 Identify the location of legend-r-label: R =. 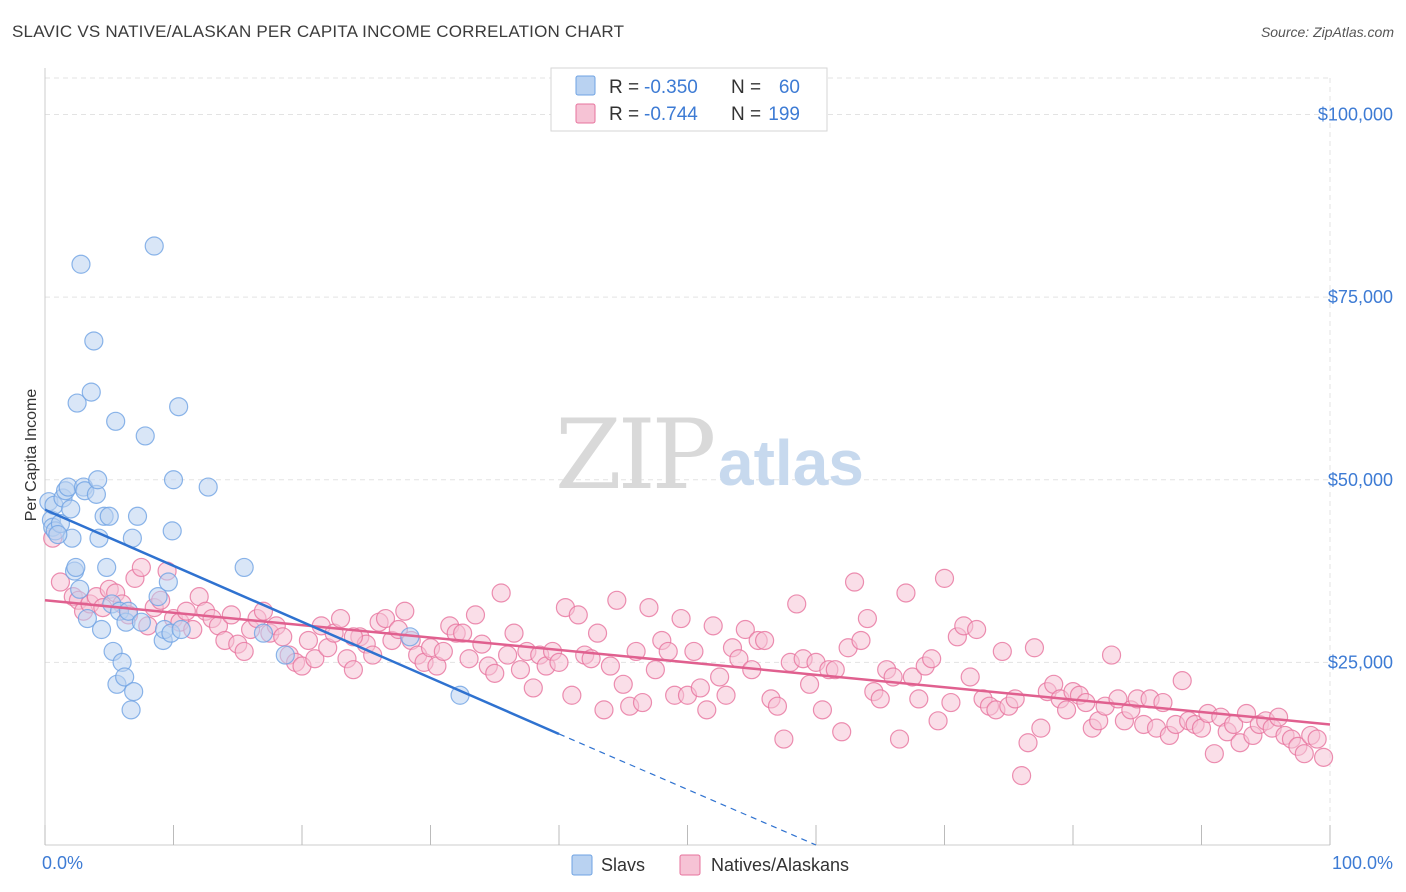
(624, 87).